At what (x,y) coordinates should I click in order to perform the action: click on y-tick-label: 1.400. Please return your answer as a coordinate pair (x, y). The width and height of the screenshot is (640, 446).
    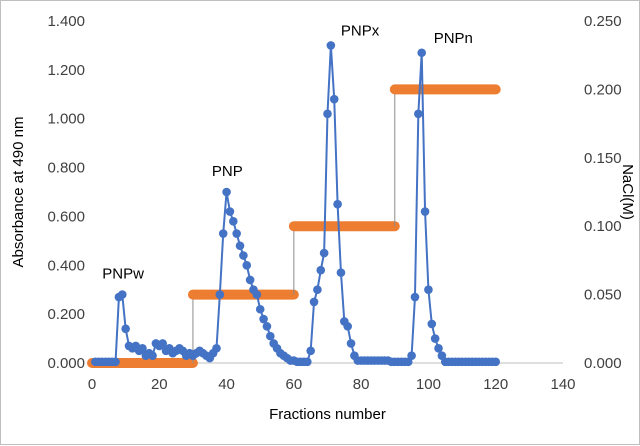
    Looking at the image, I should click on (66, 21).